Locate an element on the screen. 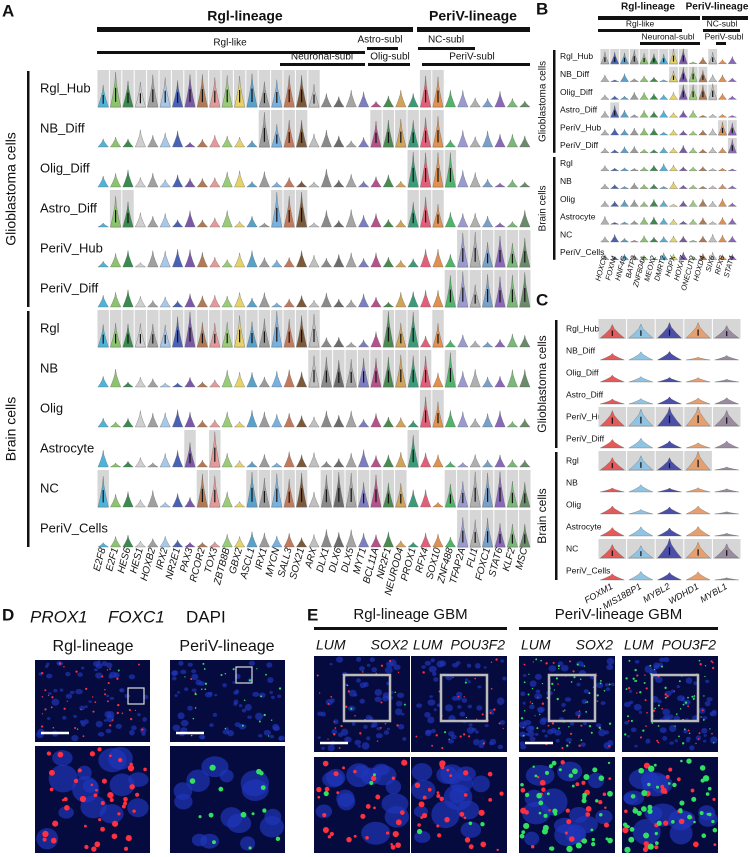 The height and width of the screenshot is (857, 750). group-bar is located at coordinates (28, 429).